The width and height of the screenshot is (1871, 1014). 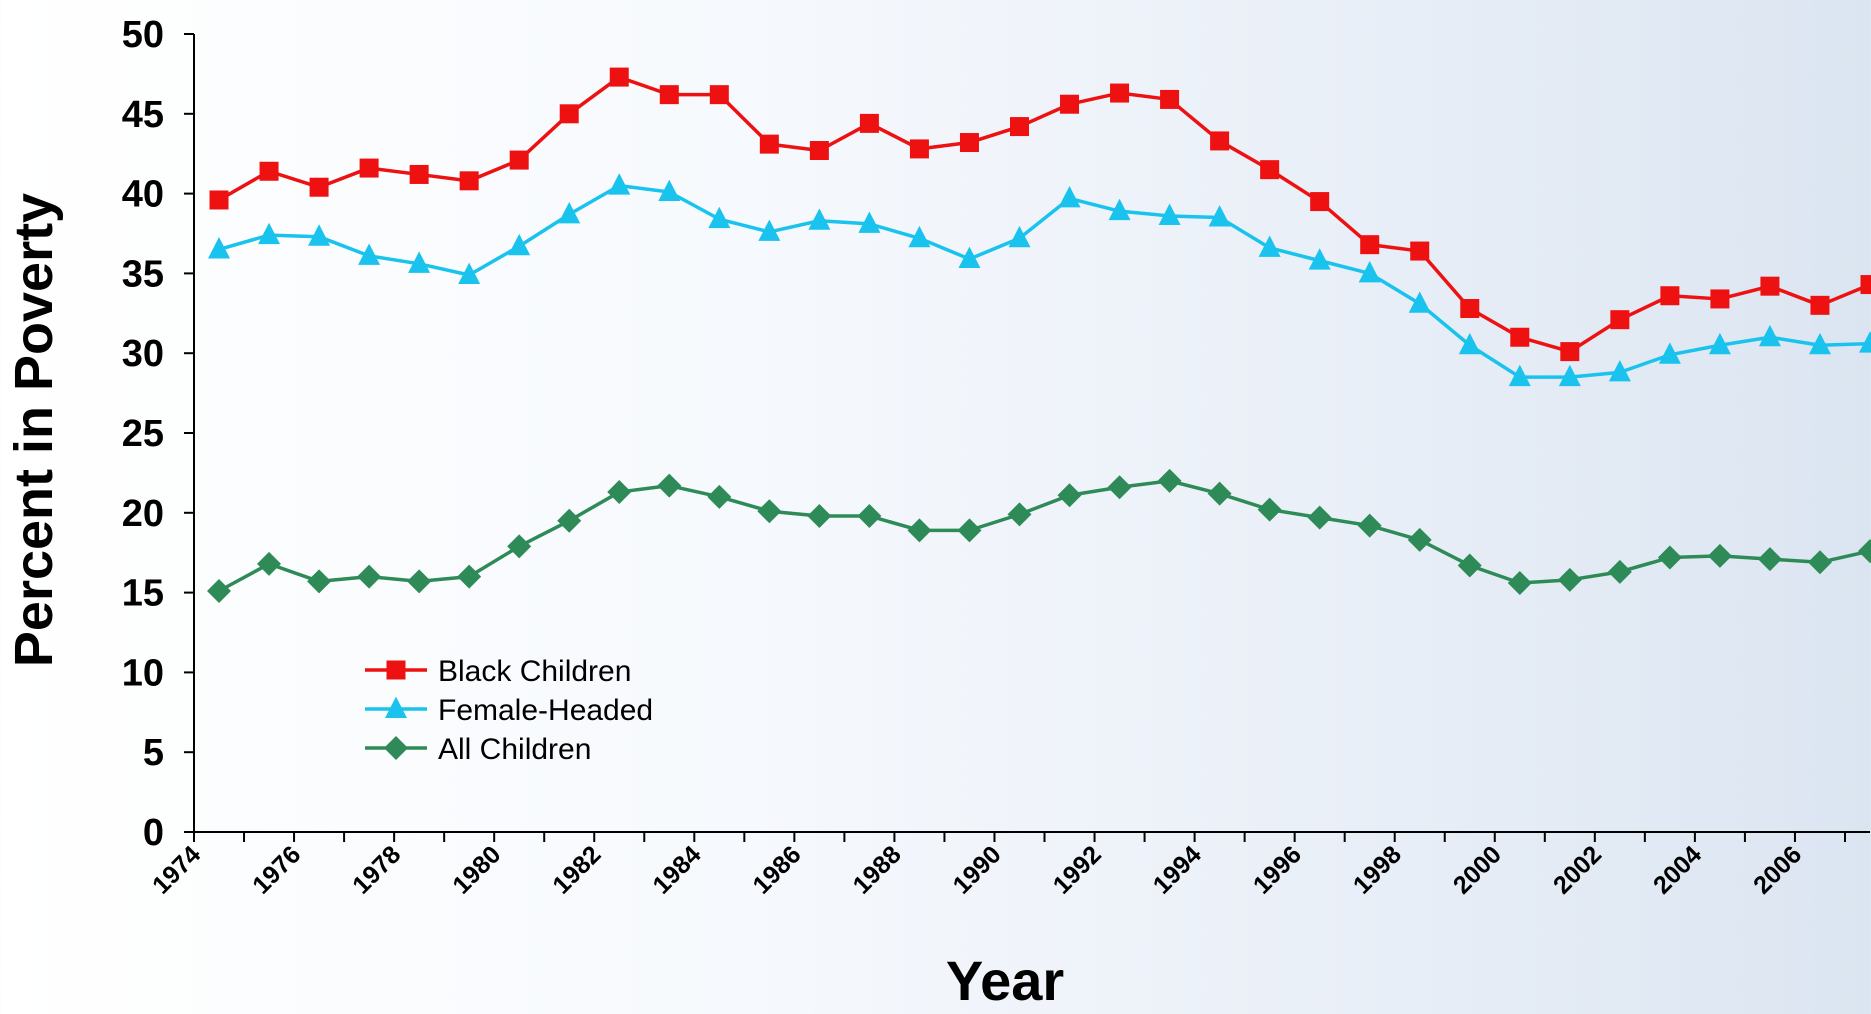 What do you see at coordinates (143, 354) in the screenshot?
I see `y-tick-label: 30` at bounding box center [143, 354].